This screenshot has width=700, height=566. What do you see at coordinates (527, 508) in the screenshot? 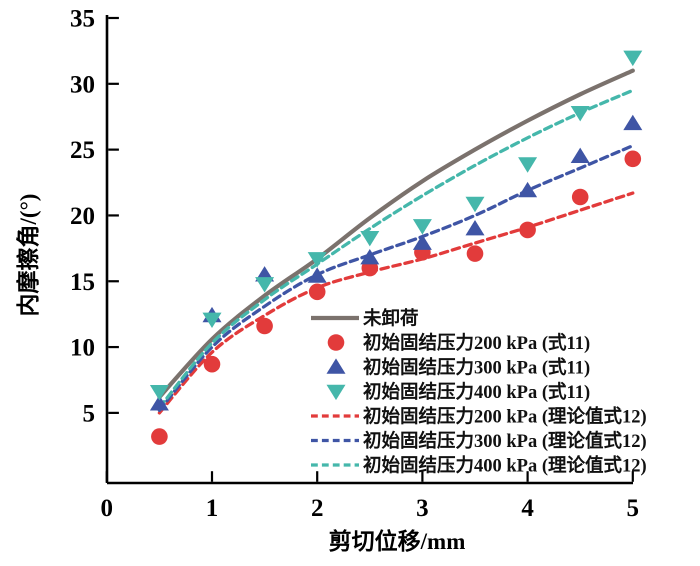
I see `x-tick-label: 4` at bounding box center [527, 508].